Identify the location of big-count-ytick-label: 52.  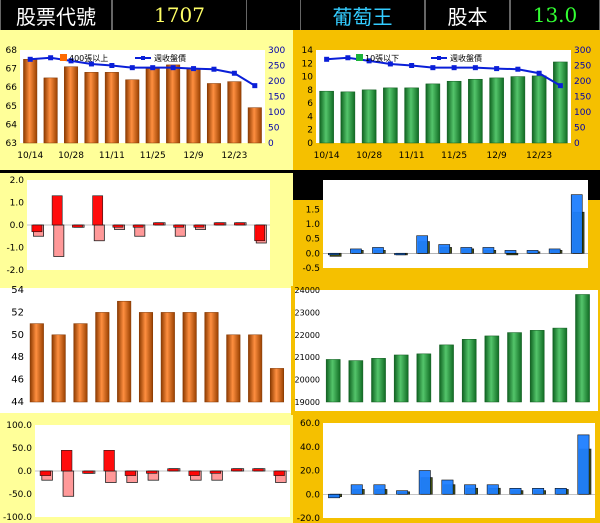
(17, 312).